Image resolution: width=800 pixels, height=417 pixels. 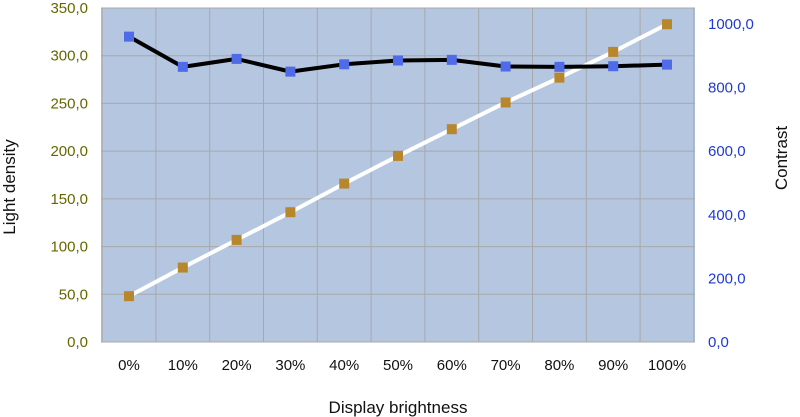 I want to click on right-y-tick-label: 200,0, so click(x=727, y=278).